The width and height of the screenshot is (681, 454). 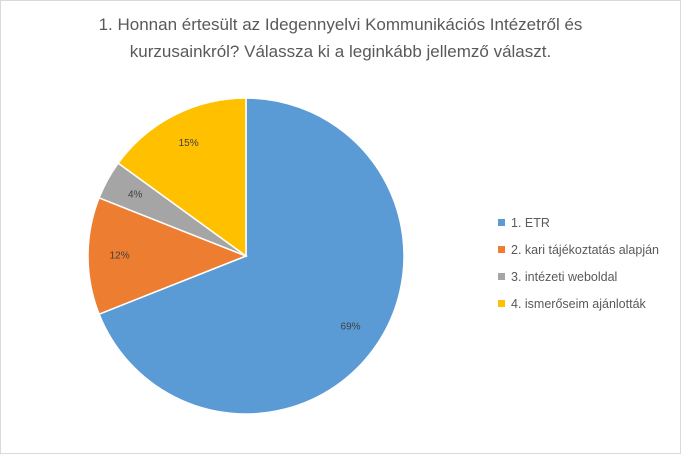 I want to click on legend-swatch-kari-tajekoztatas, so click(x=501, y=249).